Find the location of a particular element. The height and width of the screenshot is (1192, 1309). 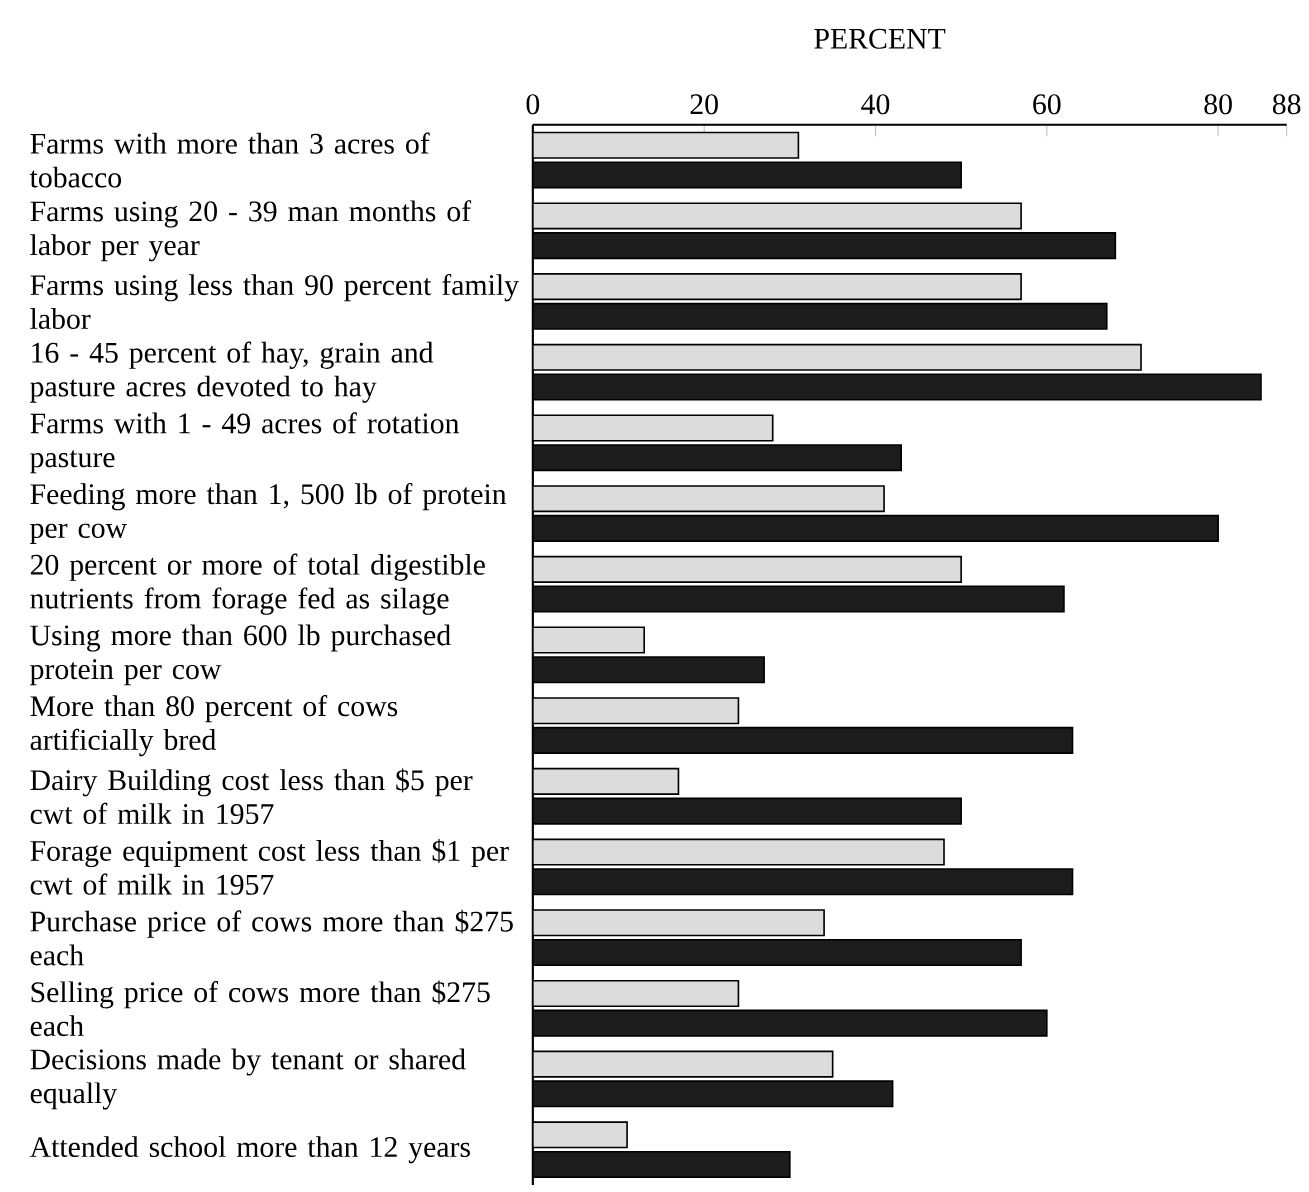

y-tick-label: Farms using less than 90 percent family labor is located at coordinates (274, 301).